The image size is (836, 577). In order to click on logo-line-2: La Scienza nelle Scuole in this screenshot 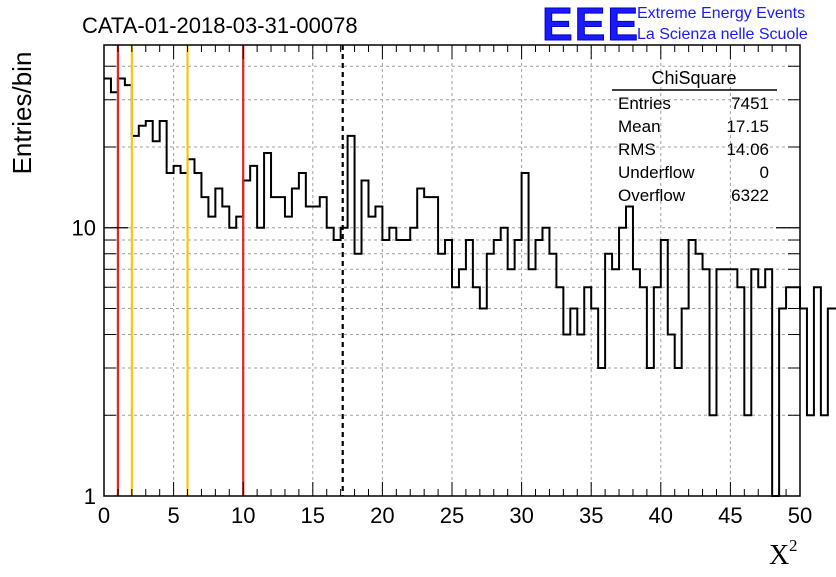, I will do `click(722, 34)`.